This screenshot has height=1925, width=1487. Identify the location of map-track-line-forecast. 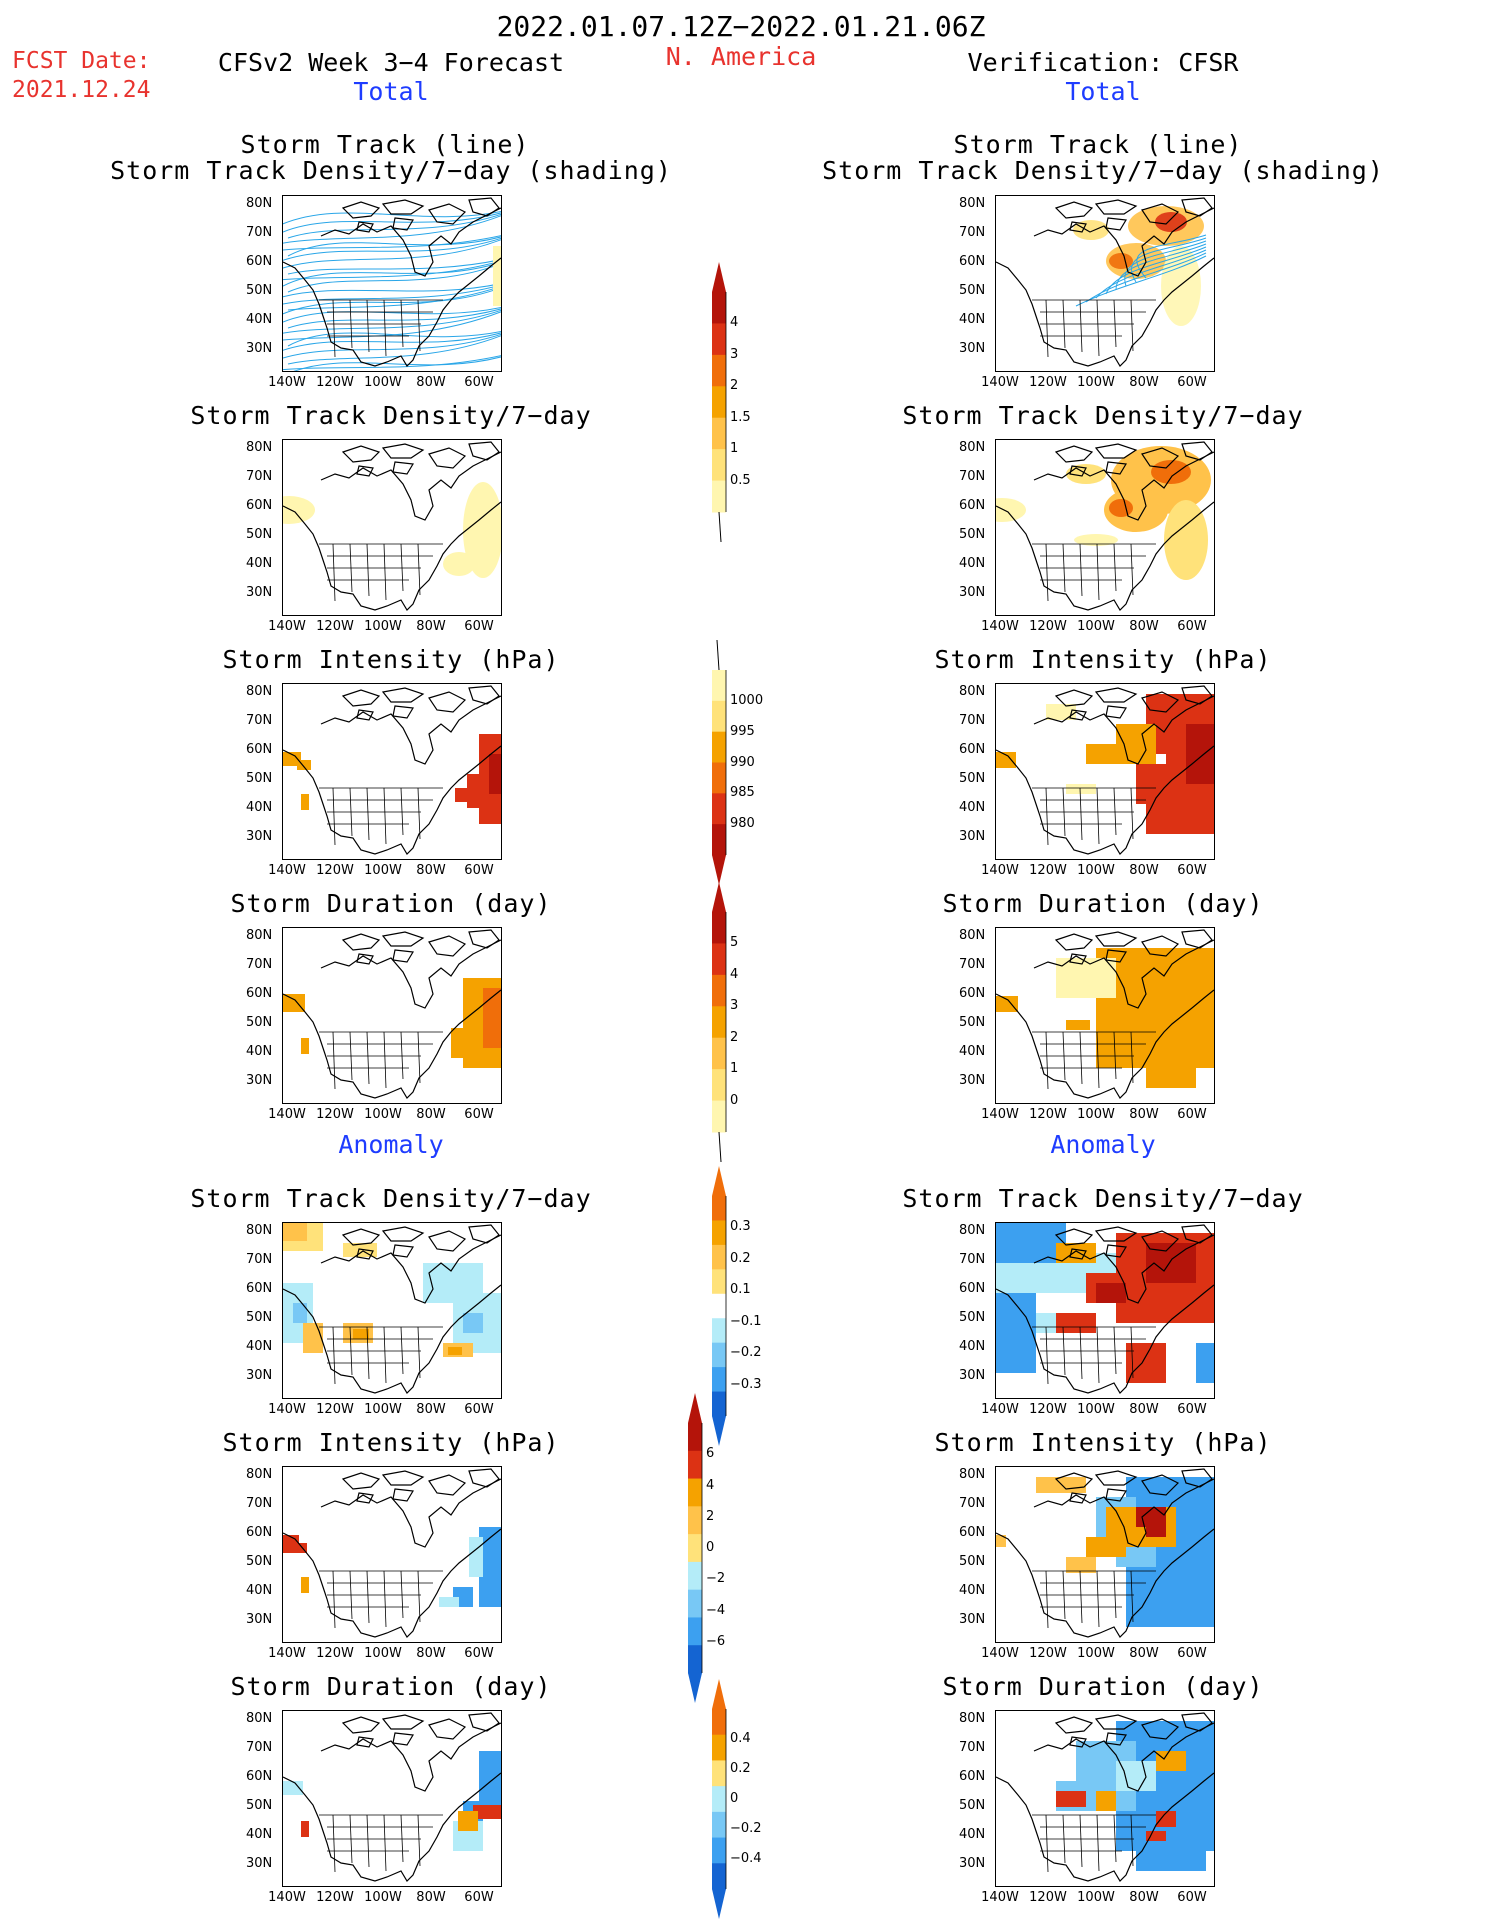
(392, 283).